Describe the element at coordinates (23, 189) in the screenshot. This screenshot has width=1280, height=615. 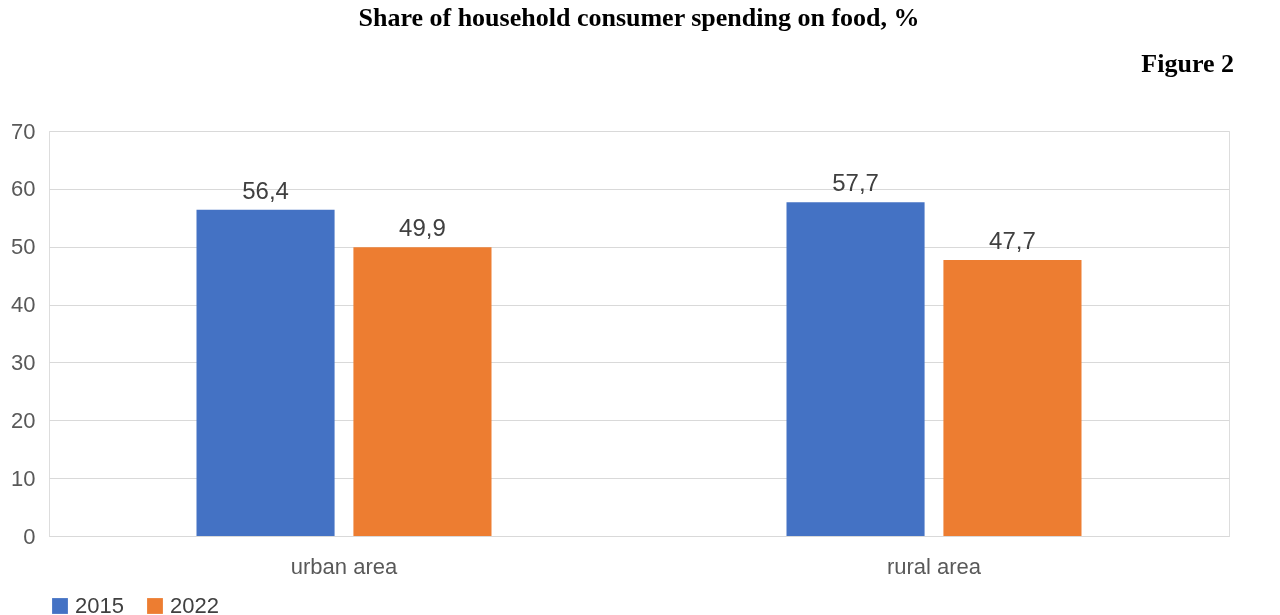
I see `y-tick-label: 60` at that location.